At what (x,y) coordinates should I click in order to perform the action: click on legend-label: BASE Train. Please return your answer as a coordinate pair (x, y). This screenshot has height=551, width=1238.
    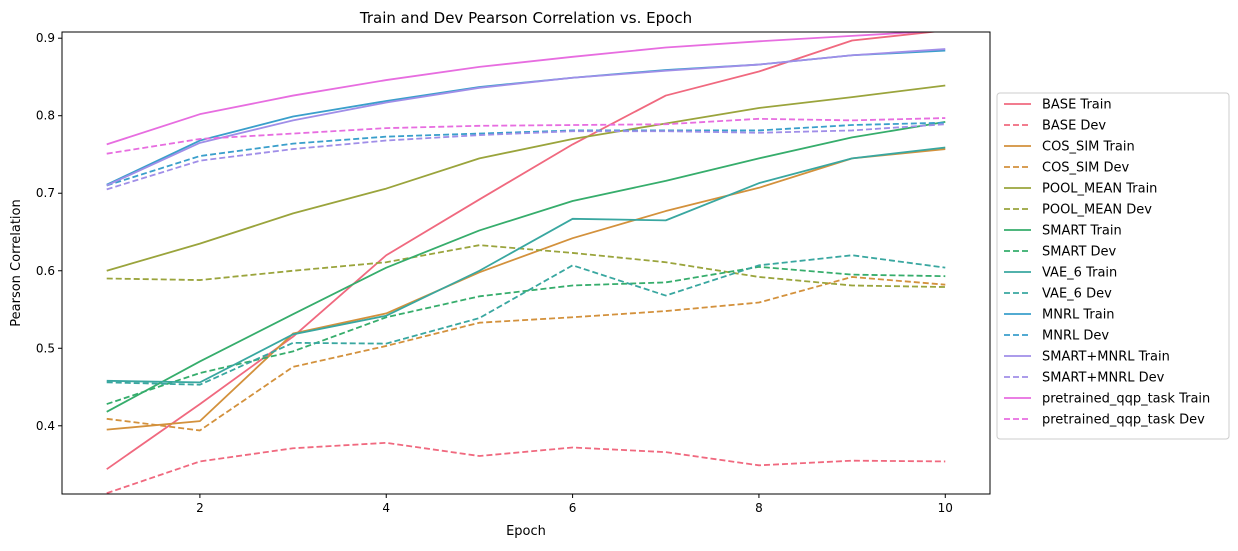
    Looking at the image, I should click on (1077, 105).